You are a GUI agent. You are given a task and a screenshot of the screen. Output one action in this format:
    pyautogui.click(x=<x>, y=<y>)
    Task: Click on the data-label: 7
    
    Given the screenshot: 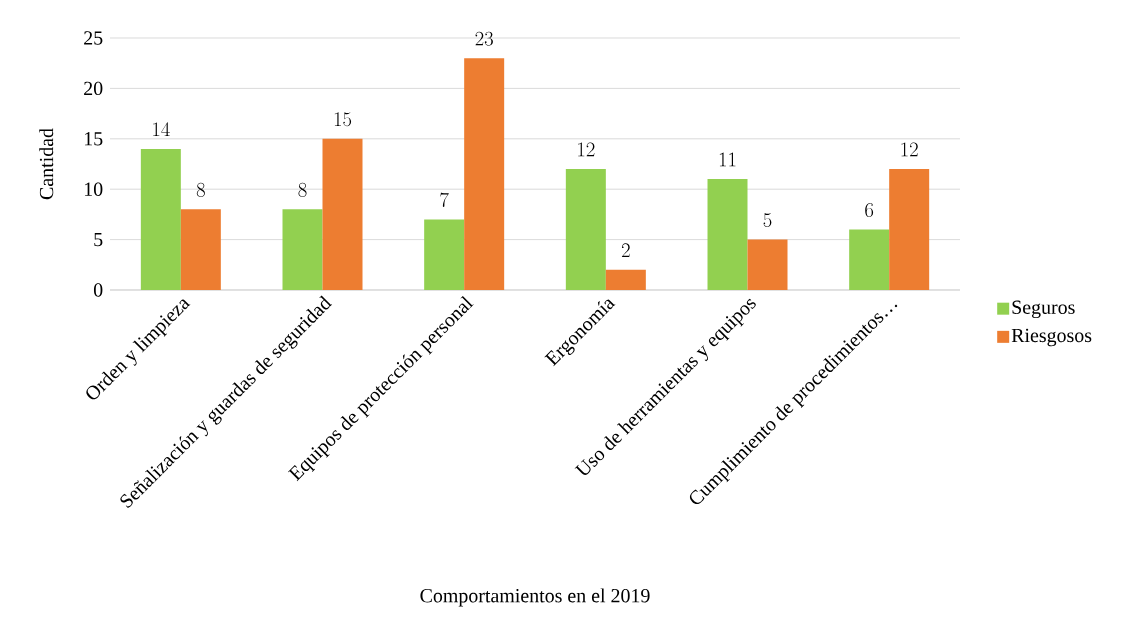 What is the action you would take?
    pyautogui.click(x=444, y=199)
    